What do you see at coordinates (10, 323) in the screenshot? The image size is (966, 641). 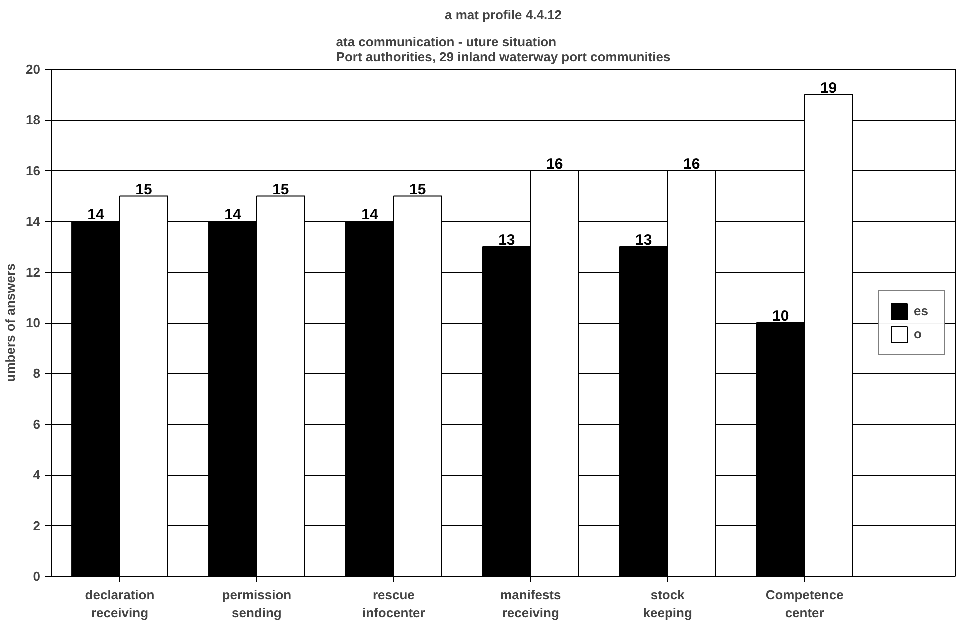 I see `y-axis-title: umbers of answers` at bounding box center [10, 323].